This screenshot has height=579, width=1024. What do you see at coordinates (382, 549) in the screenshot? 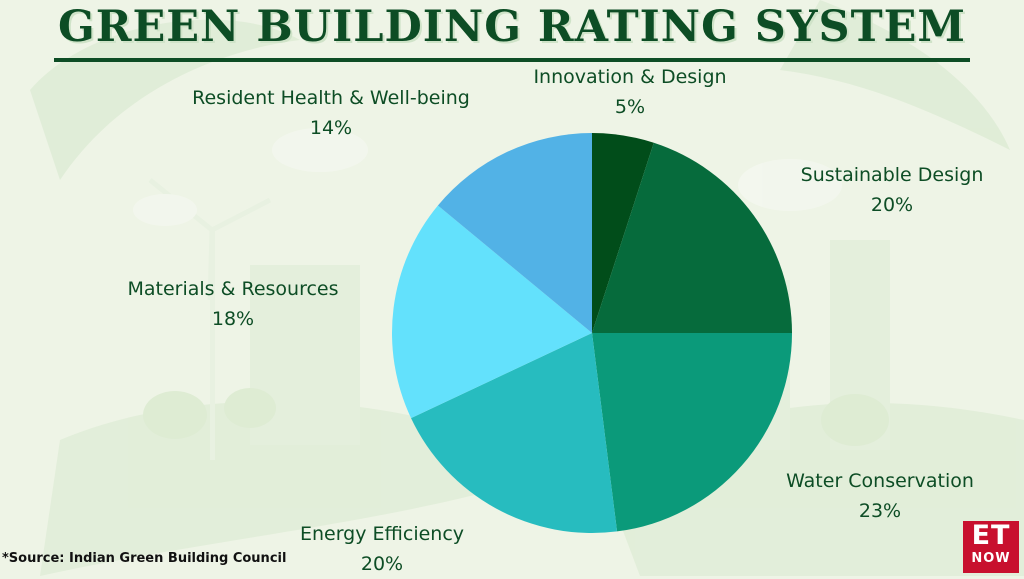
I see `label-energy-efficiency: Energy Efficiency 20%` at bounding box center [382, 549].